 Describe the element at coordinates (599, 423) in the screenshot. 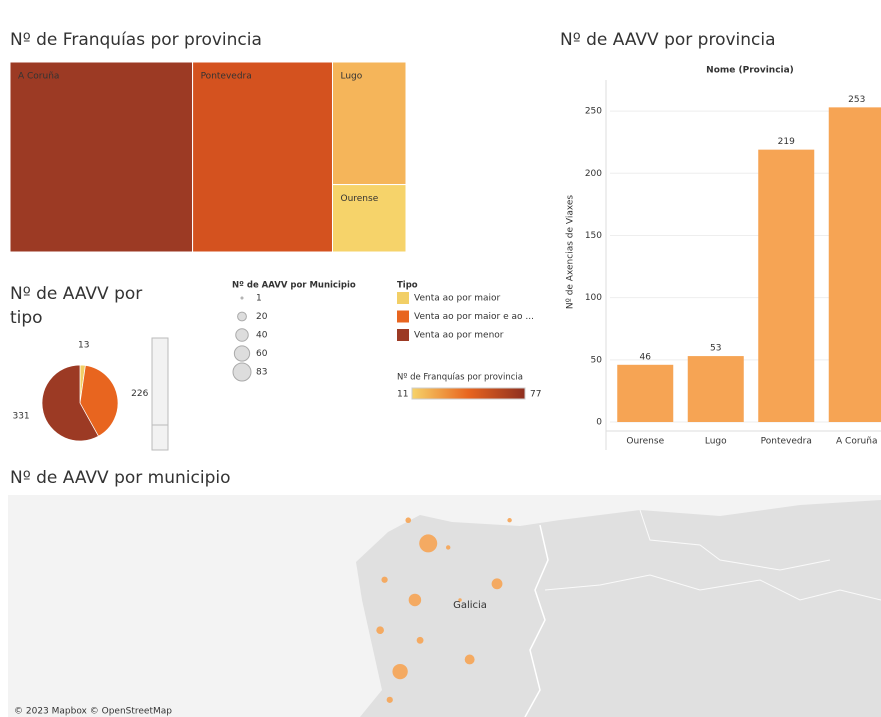

I see `y-tick-label: 0` at that location.